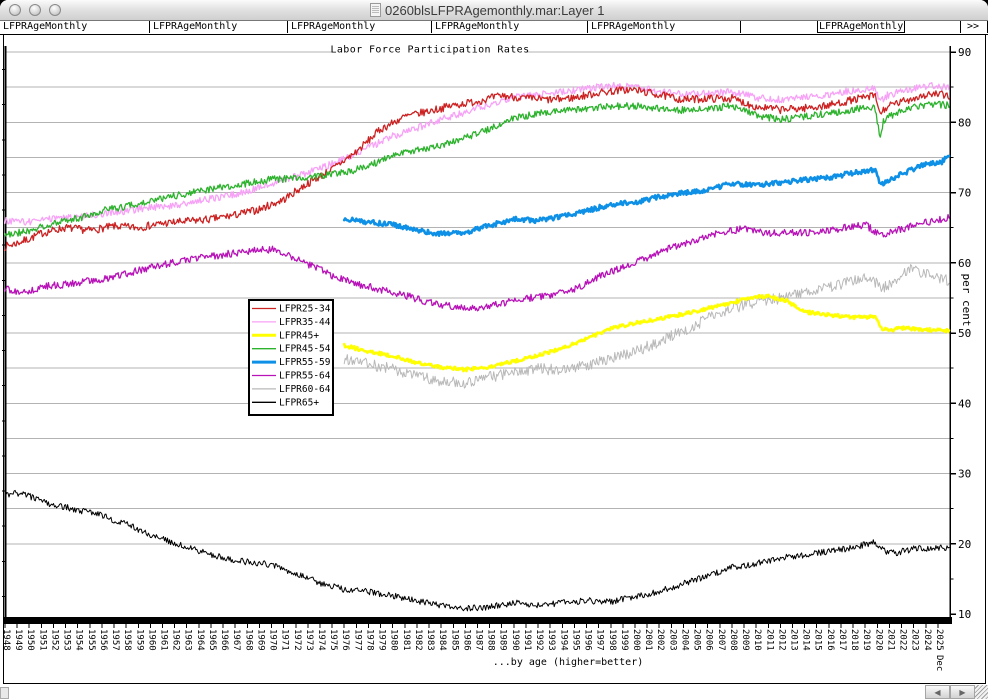 The image size is (988, 699). What do you see at coordinates (305, 362) in the screenshot?
I see `legend-label-LFPR55-59: LFPR55-59` at bounding box center [305, 362].